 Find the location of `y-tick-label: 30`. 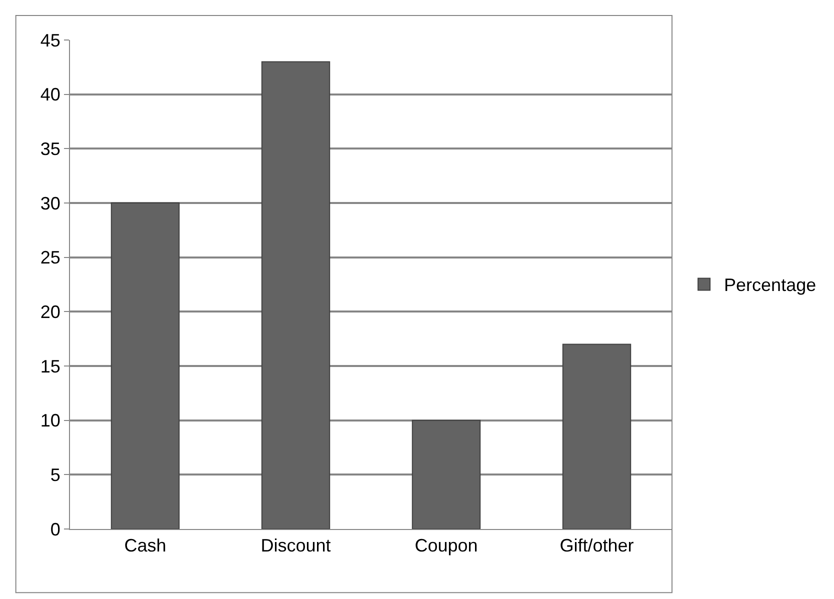

y-tick-label: 30 is located at coordinates (50, 203).